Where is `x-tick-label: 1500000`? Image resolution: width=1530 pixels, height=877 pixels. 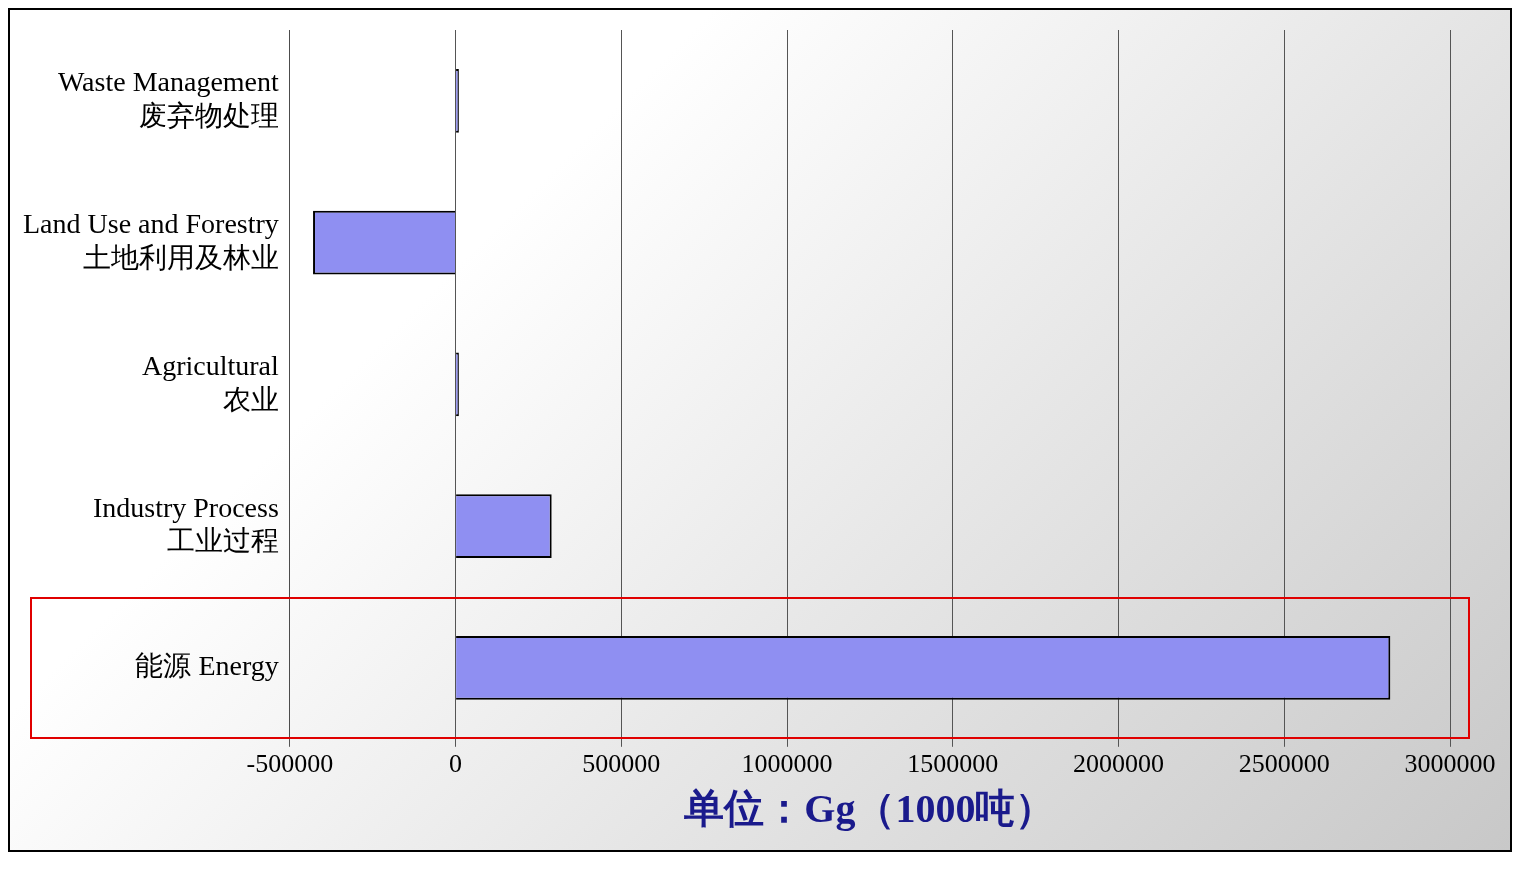 x-tick-label: 1500000 is located at coordinates (953, 764).